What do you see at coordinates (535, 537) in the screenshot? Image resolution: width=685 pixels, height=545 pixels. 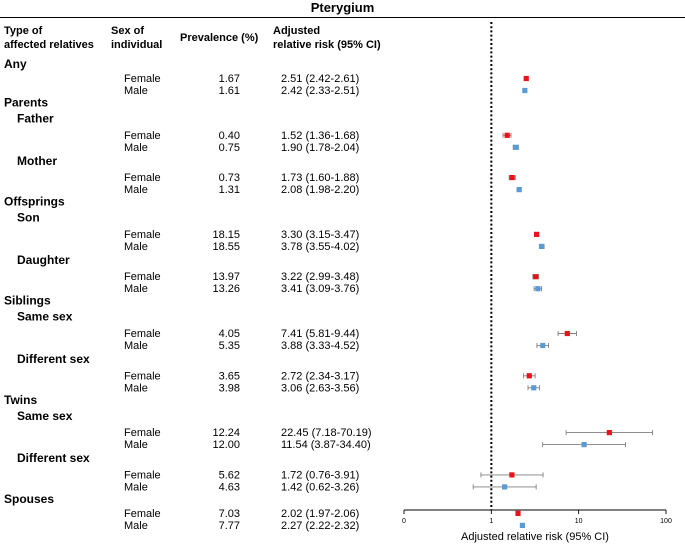 I see `x-axis-title: Adjusted relative risk (95% CI)` at bounding box center [535, 537].